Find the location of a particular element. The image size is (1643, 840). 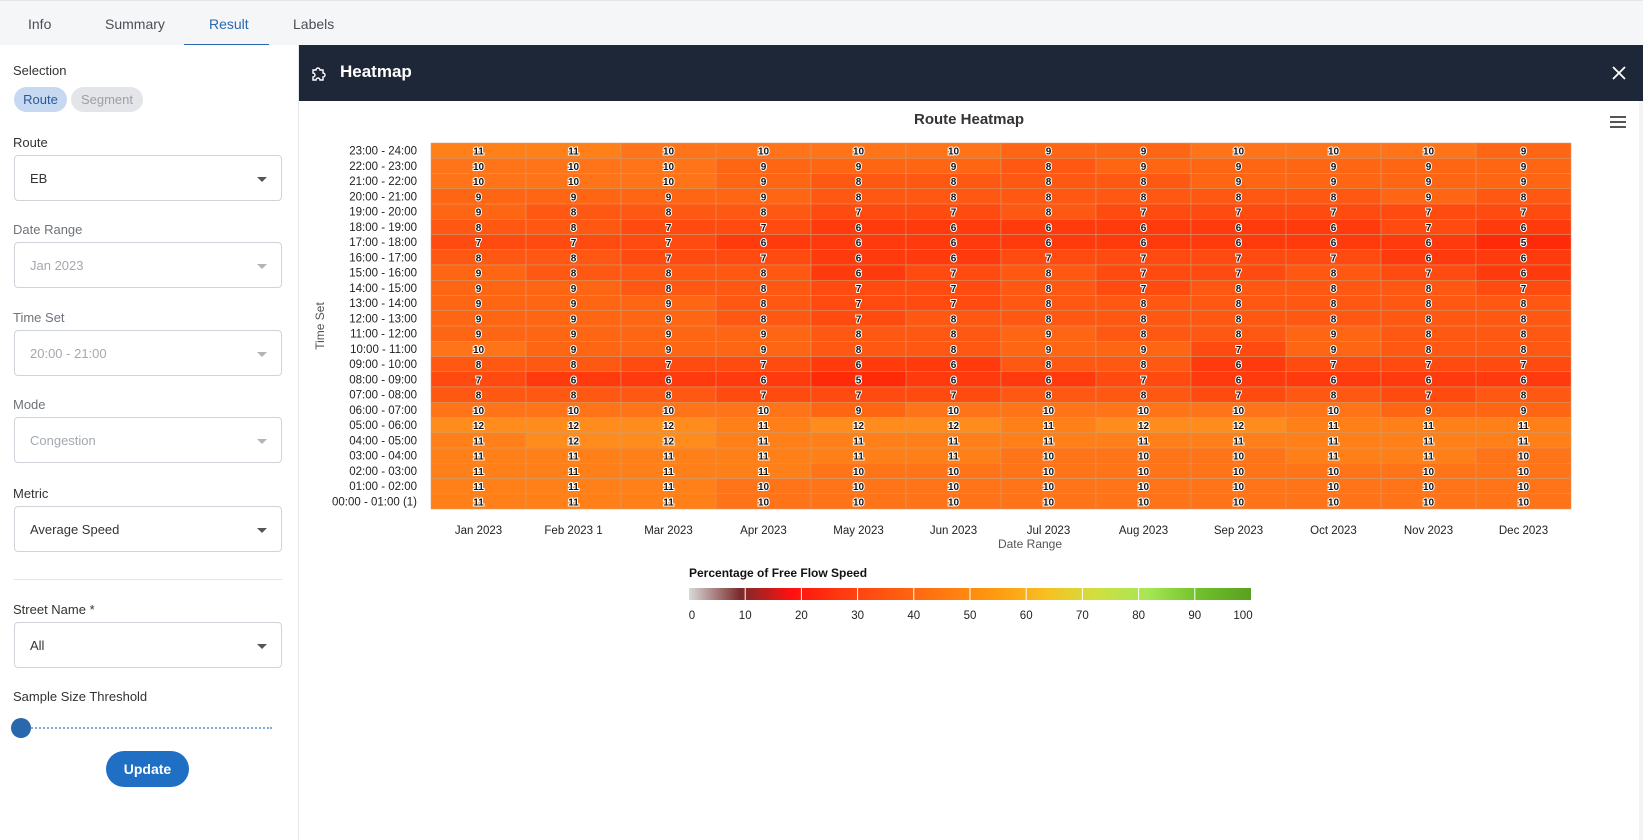

selection-route-pill: Route is located at coordinates (40, 99).